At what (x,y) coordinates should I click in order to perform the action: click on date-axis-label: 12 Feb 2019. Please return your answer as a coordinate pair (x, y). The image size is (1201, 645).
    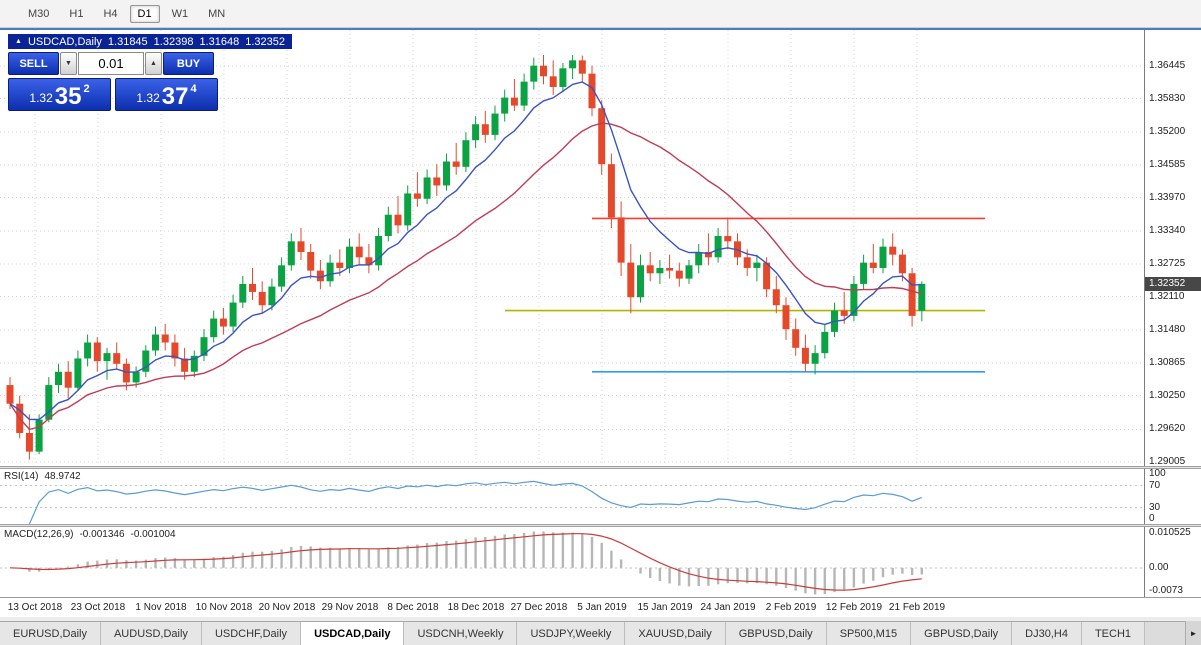
    Looking at the image, I should click on (854, 607).